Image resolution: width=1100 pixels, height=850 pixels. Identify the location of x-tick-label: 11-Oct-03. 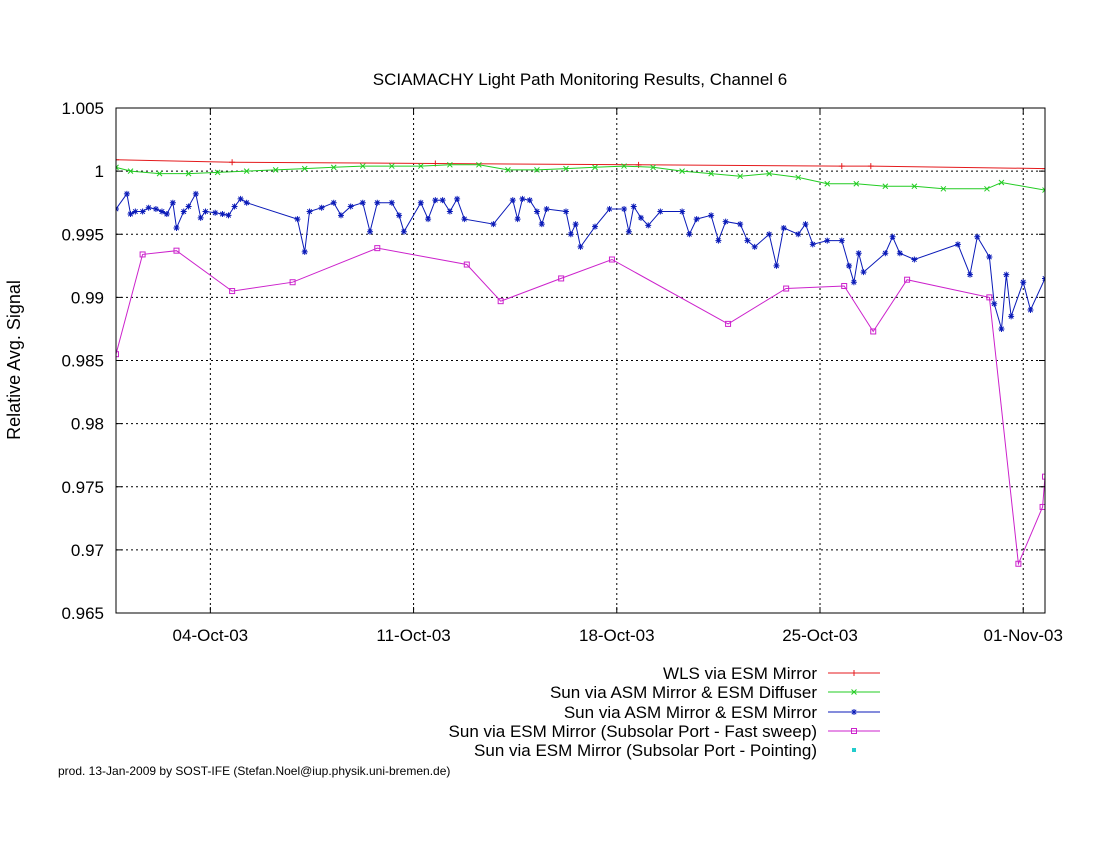
(413, 635).